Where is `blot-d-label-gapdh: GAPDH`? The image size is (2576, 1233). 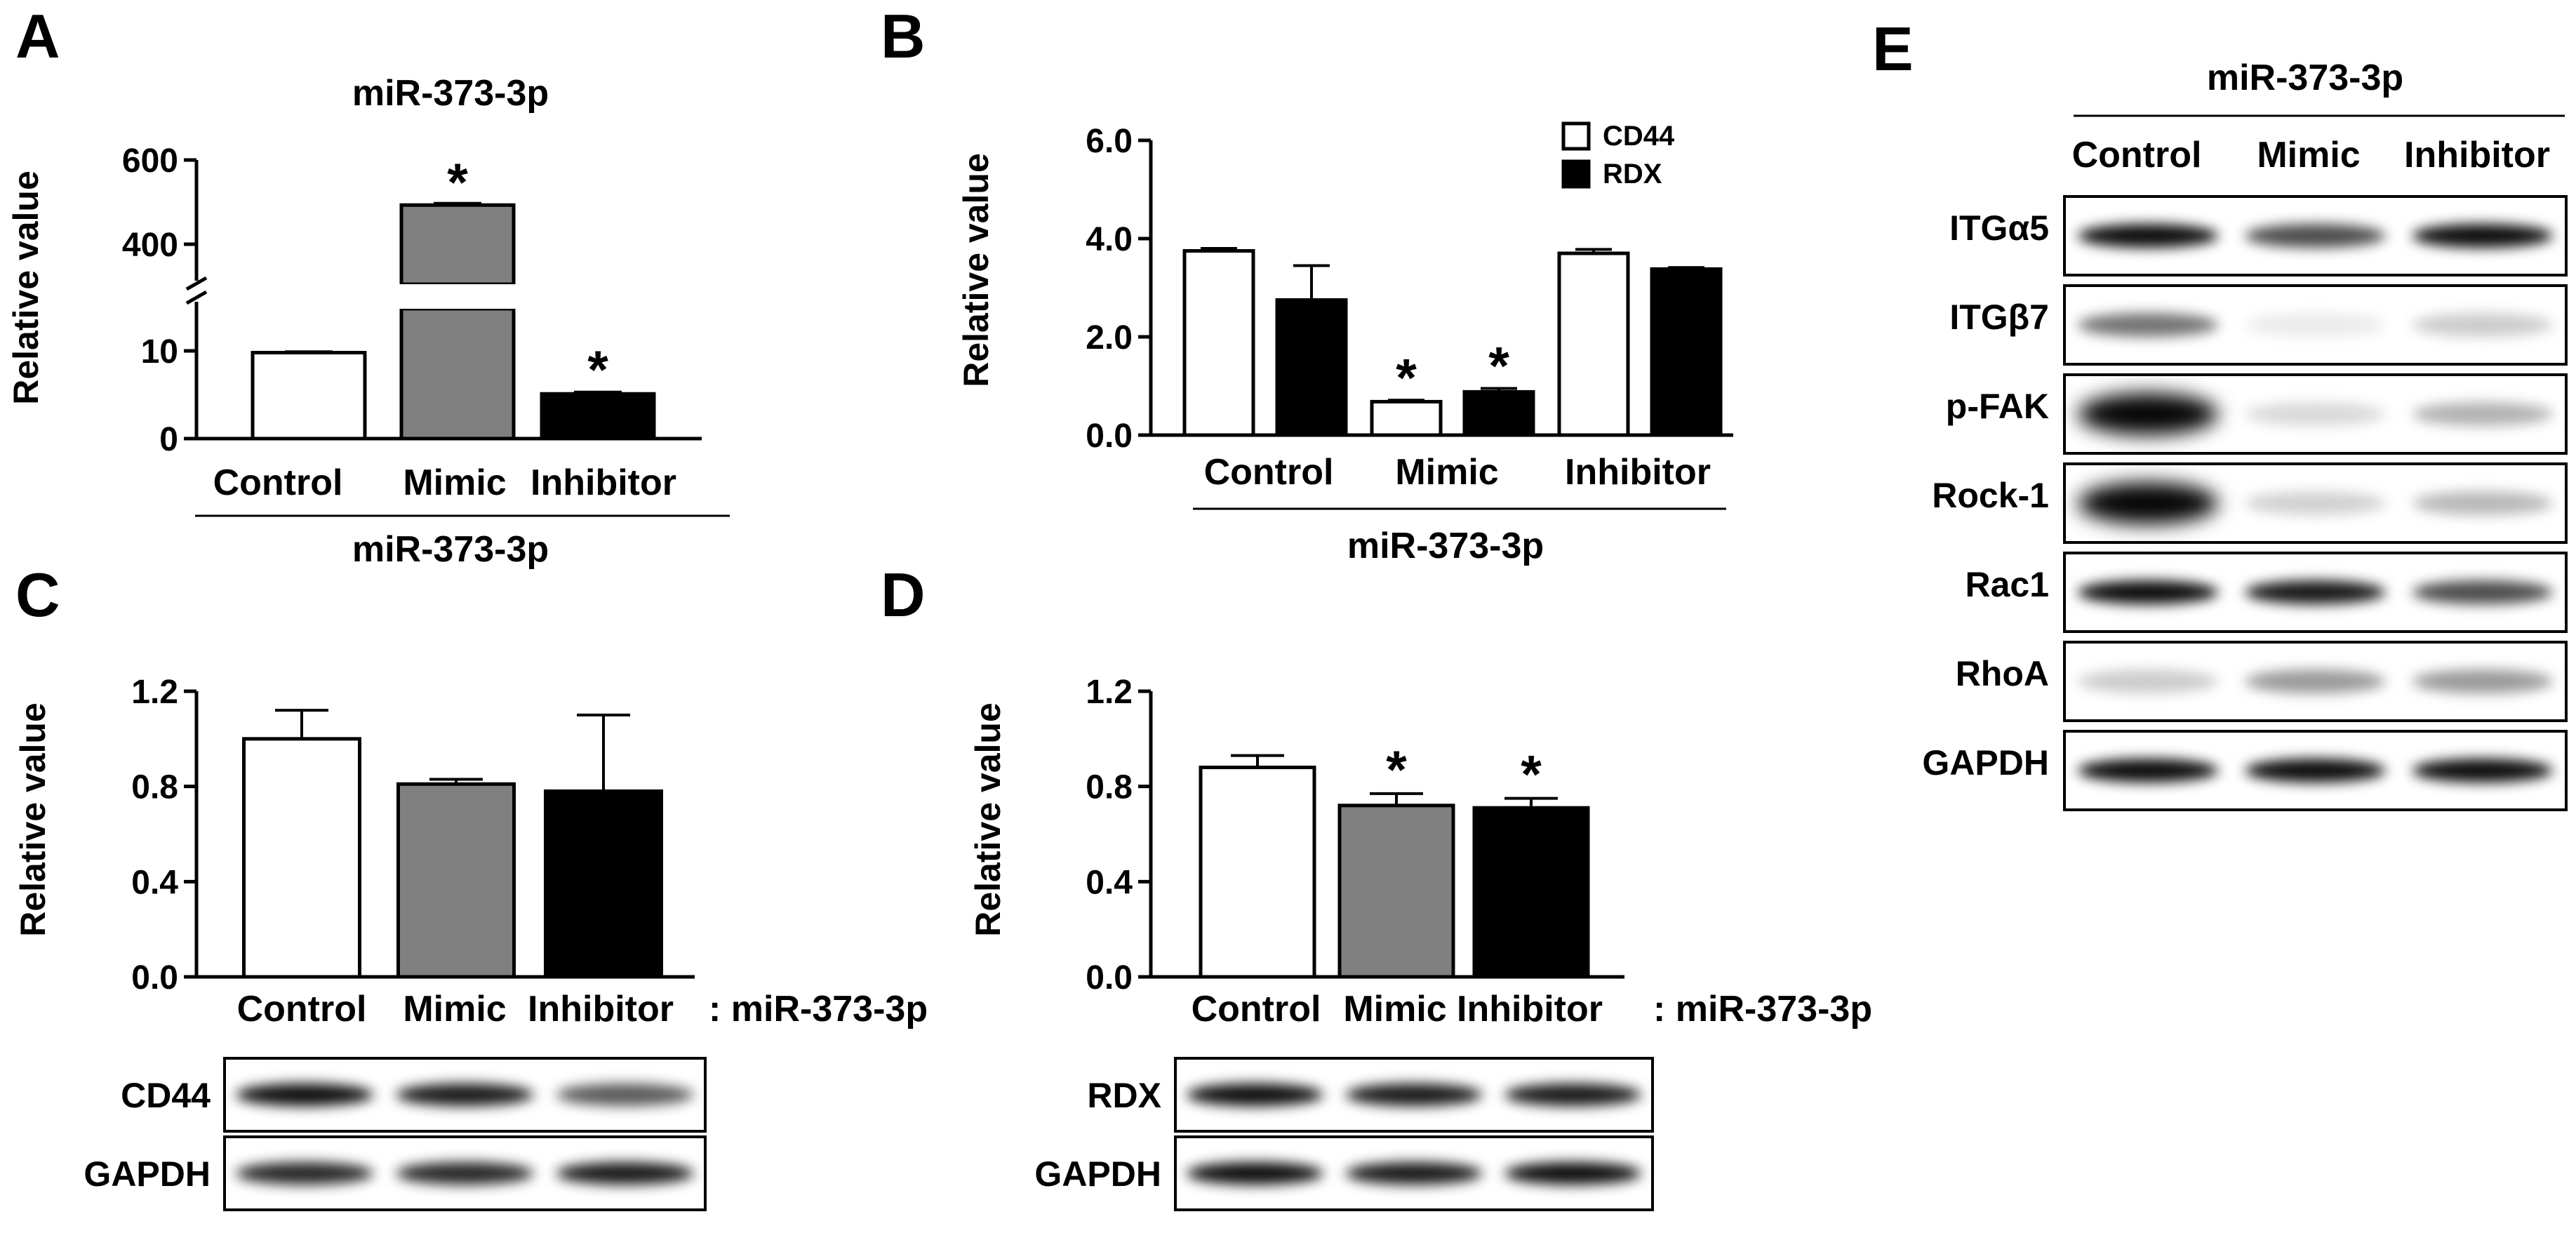 blot-d-label-gapdh: GAPDH is located at coordinates (1098, 1174).